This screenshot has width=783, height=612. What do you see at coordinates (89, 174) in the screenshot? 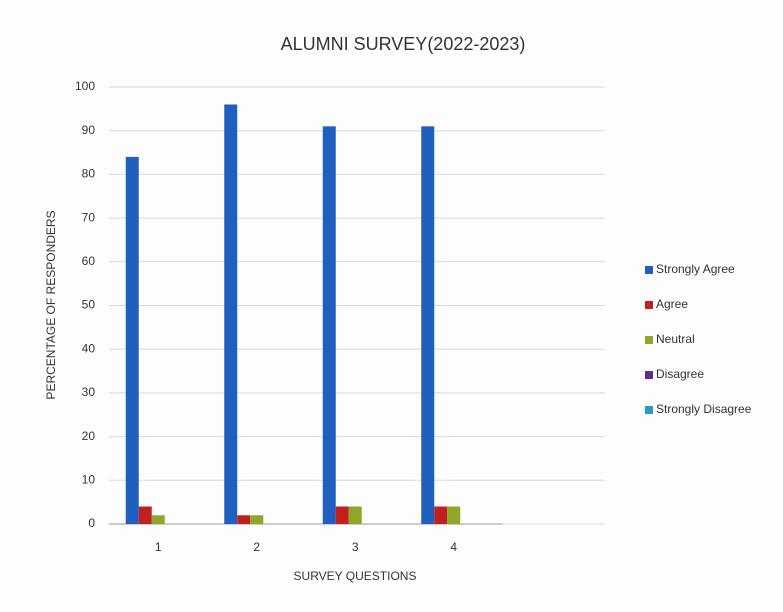
I see `y-tick-label: 80` at bounding box center [89, 174].